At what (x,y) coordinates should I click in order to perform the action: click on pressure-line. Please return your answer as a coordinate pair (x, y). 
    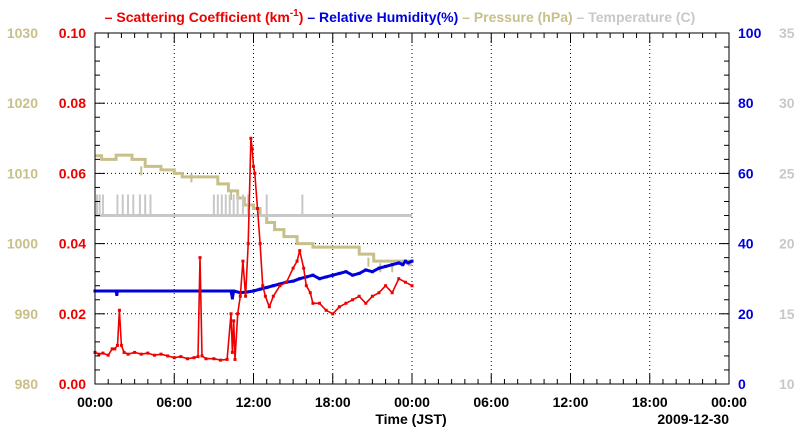
    Looking at the image, I should click on (253, 210).